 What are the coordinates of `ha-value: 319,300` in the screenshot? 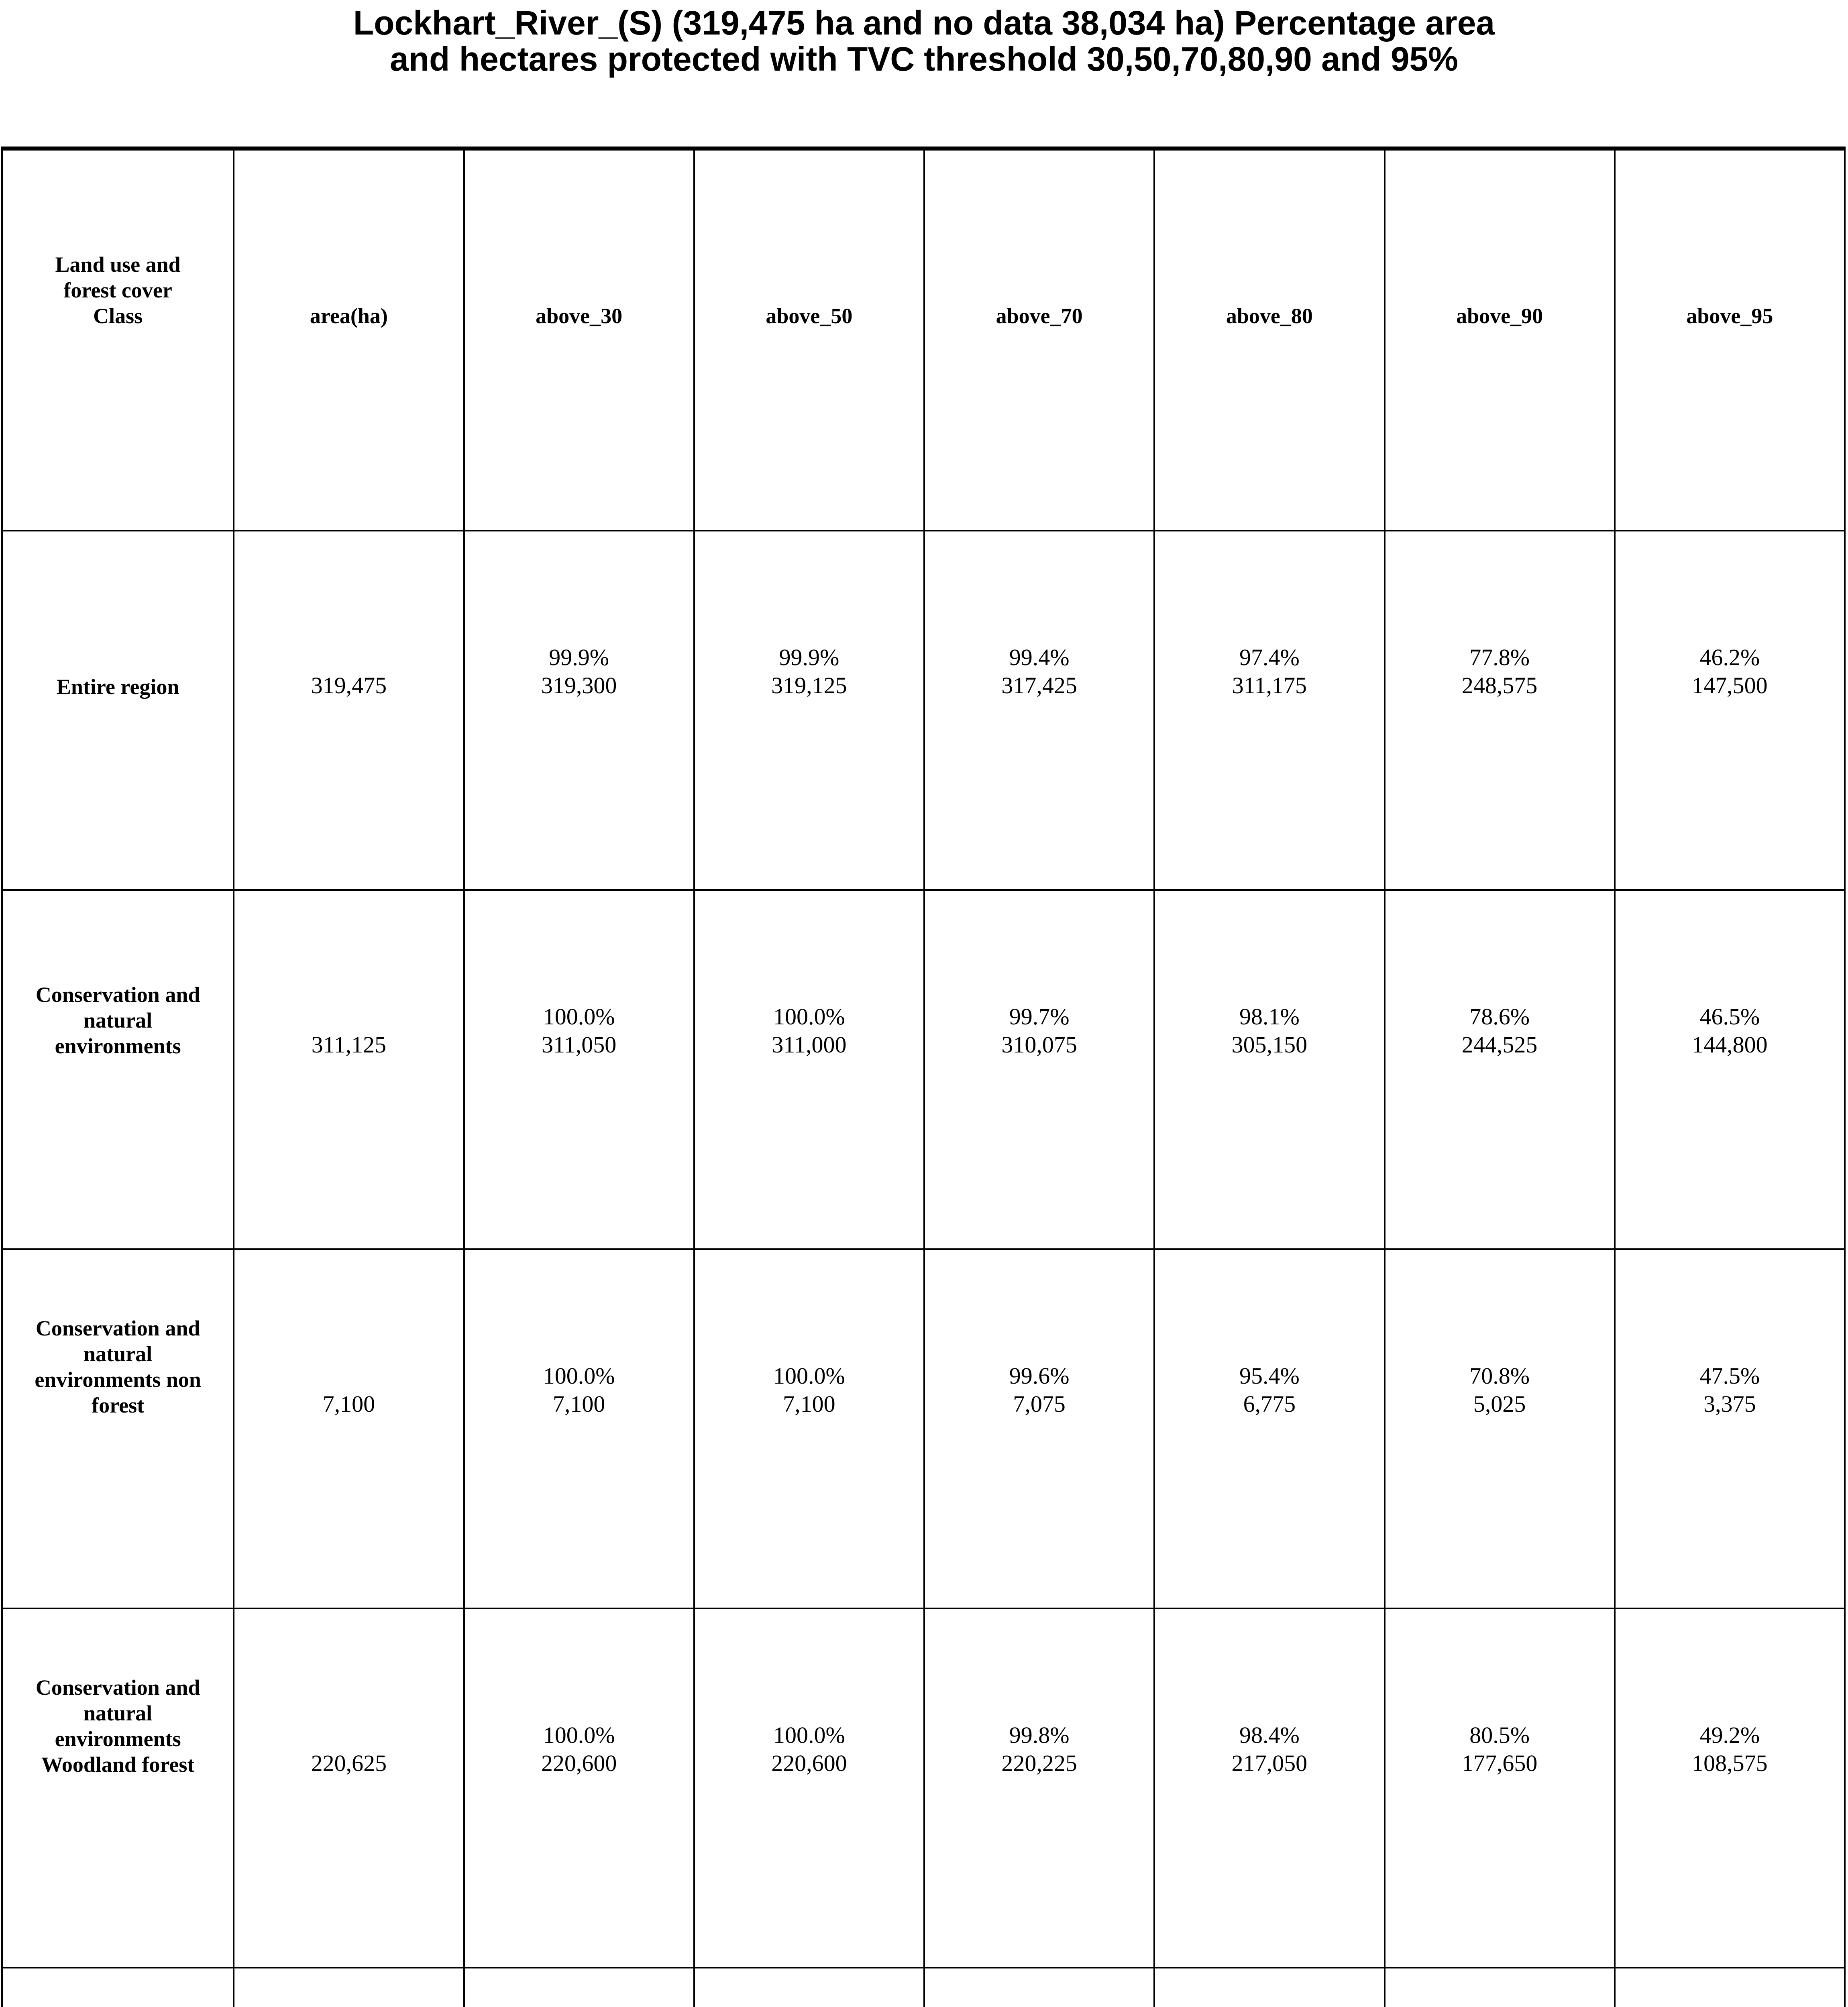 It's located at (579, 685).